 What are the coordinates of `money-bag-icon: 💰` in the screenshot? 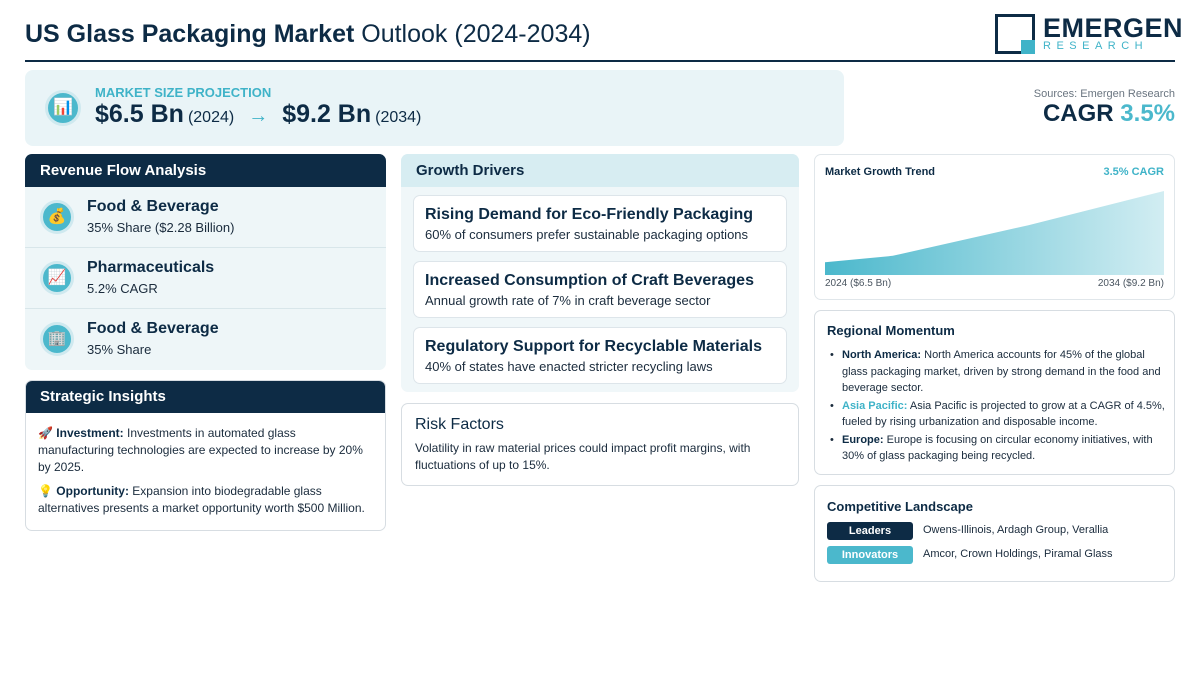 It's located at (57, 217).